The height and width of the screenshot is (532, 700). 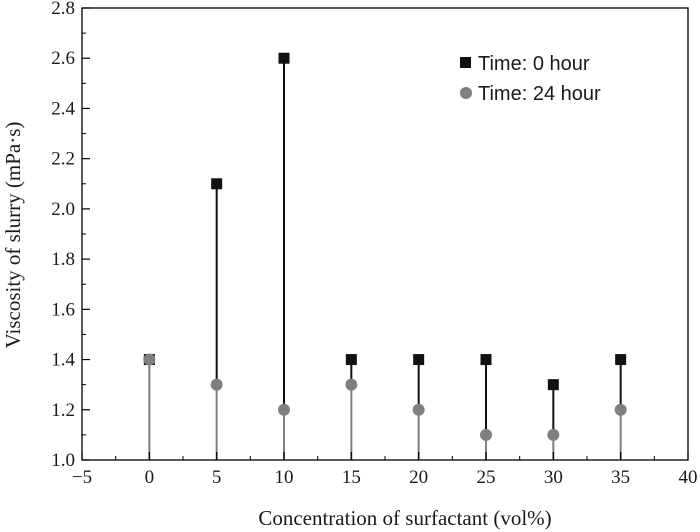 What do you see at coordinates (63, 209) in the screenshot?
I see `y-tick-label: 2.0` at bounding box center [63, 209].